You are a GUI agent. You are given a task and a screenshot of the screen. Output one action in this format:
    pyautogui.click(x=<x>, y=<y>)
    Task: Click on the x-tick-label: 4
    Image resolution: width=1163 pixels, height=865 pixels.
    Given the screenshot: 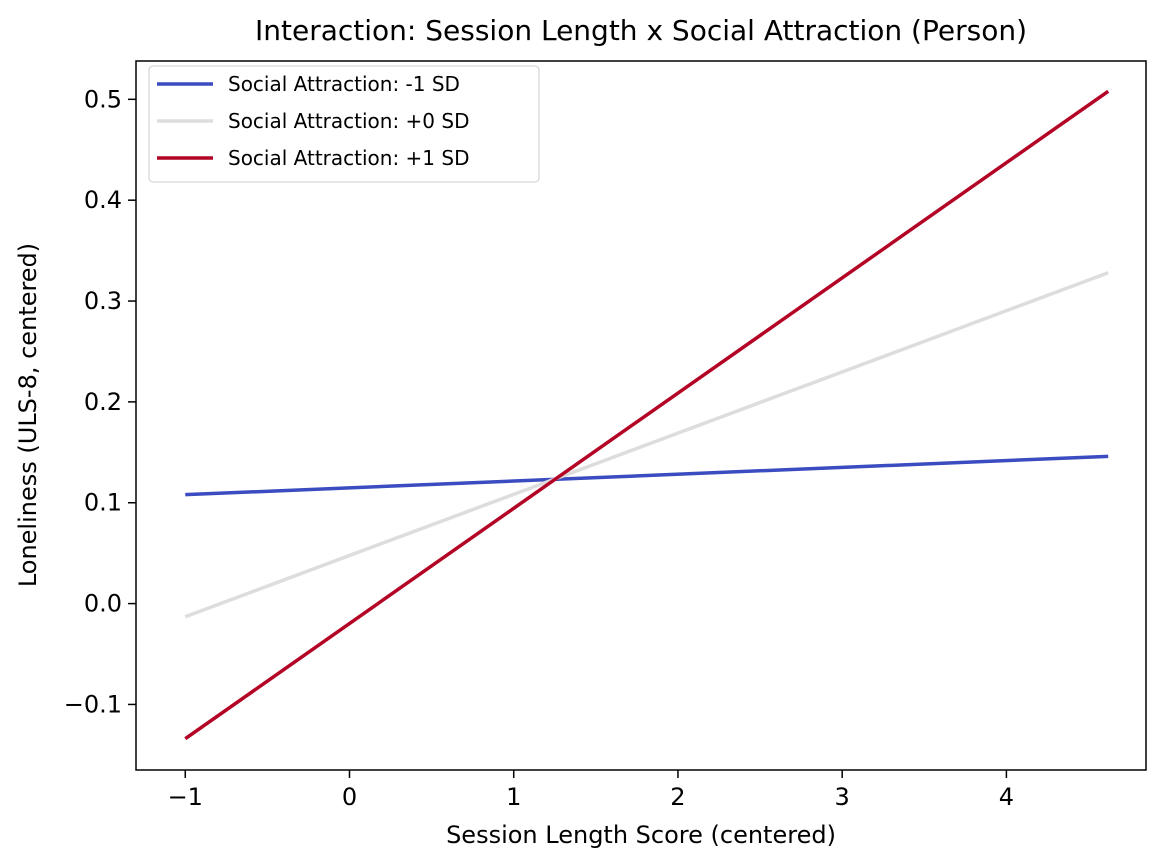 What is the action you would take?
    pyautogui.click(x=1006, y=797)
    